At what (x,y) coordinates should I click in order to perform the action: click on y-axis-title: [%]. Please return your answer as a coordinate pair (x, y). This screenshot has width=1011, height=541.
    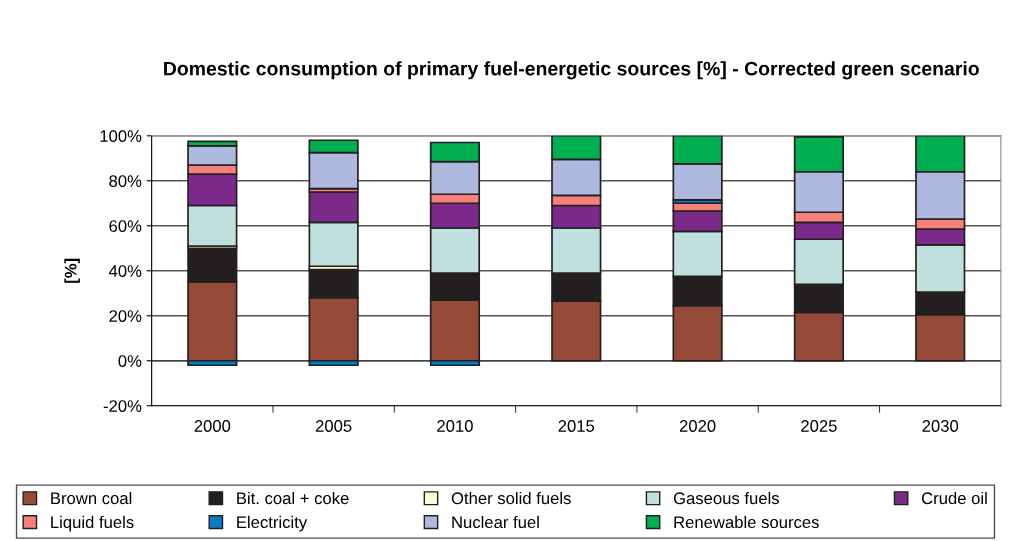
    Looking at the image, I should click on (72, 270).